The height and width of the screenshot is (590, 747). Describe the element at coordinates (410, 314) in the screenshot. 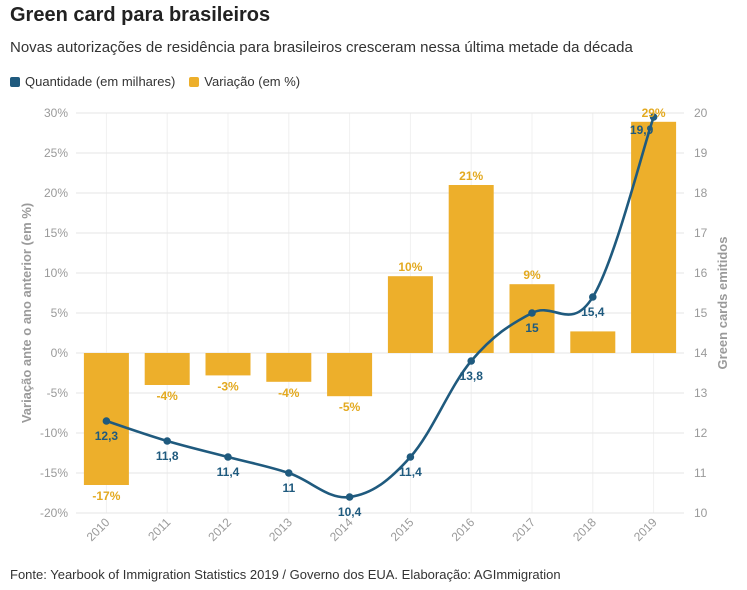

I see `bar-2015` at that location.